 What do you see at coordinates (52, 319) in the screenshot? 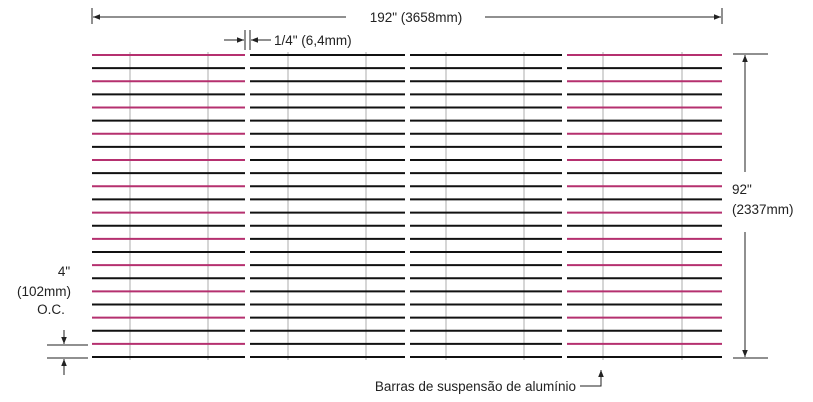
I see `spacing-dimension: 4" (102mm) O.C.` at bounding box center [52, 319].